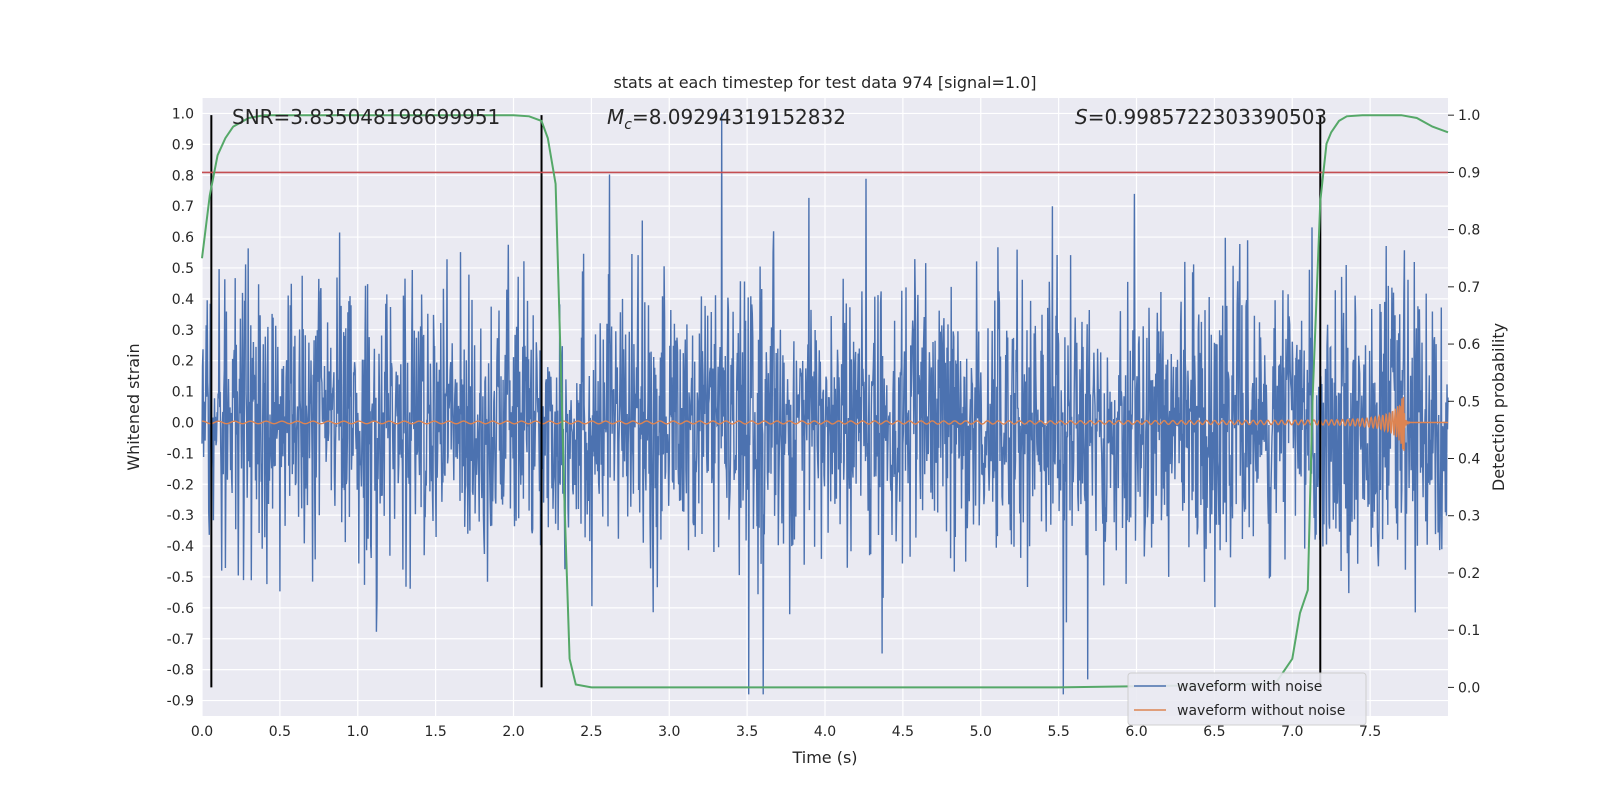 This screenshot has width=1600, height=800. What do you see at coordinates (180, 485) in the screenshot?
I see `y-tick-12: -0.2` at bounding box center [180, 485].